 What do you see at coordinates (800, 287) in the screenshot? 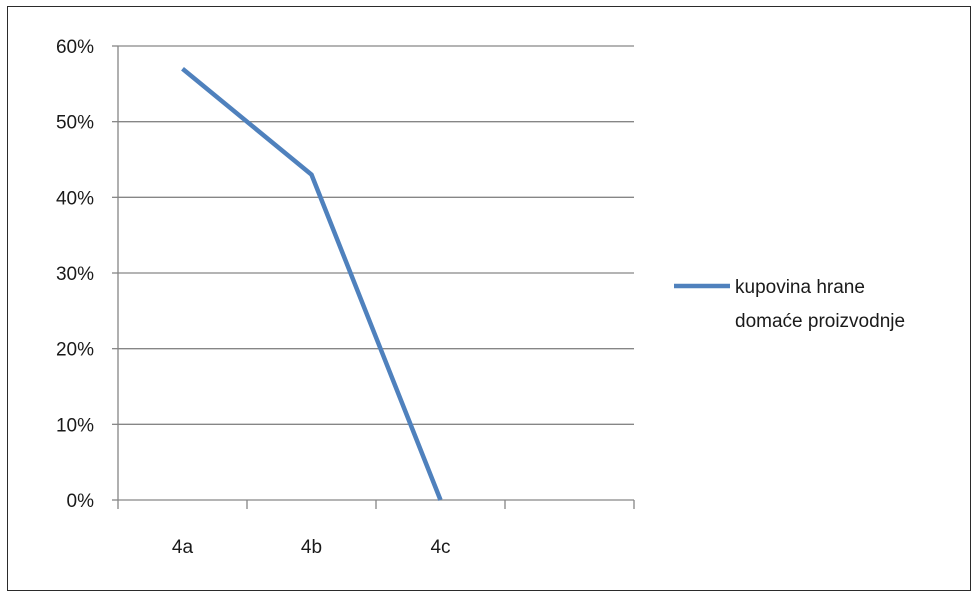
I see `legend-label-line-1: kupovina hrane` at bounding box center [800, 287].